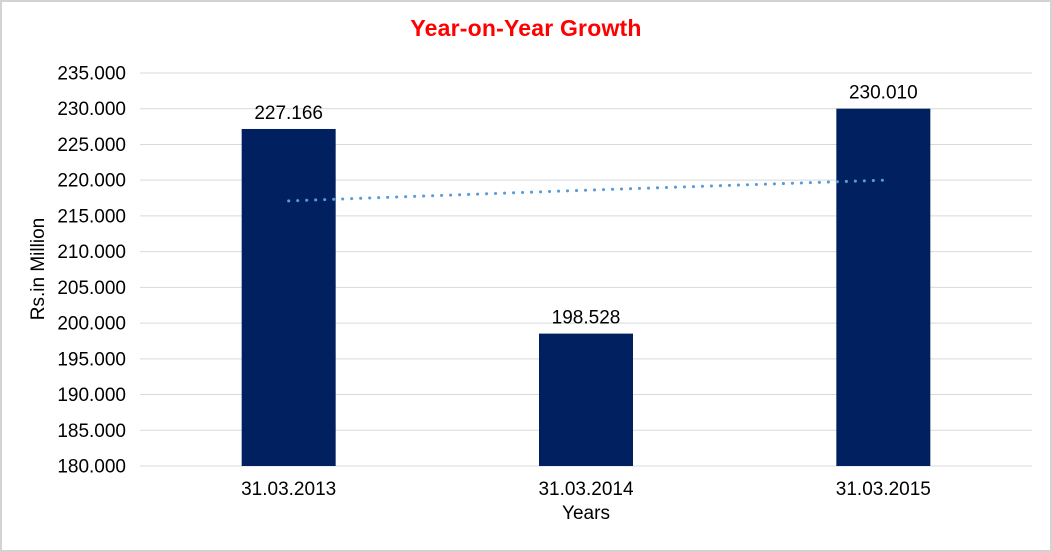 The width and height of the screenshot is (1052, 552). Describe the element at coordinates (586, 513) in the screenshot. I see `x-axis-title: Years` at that location.